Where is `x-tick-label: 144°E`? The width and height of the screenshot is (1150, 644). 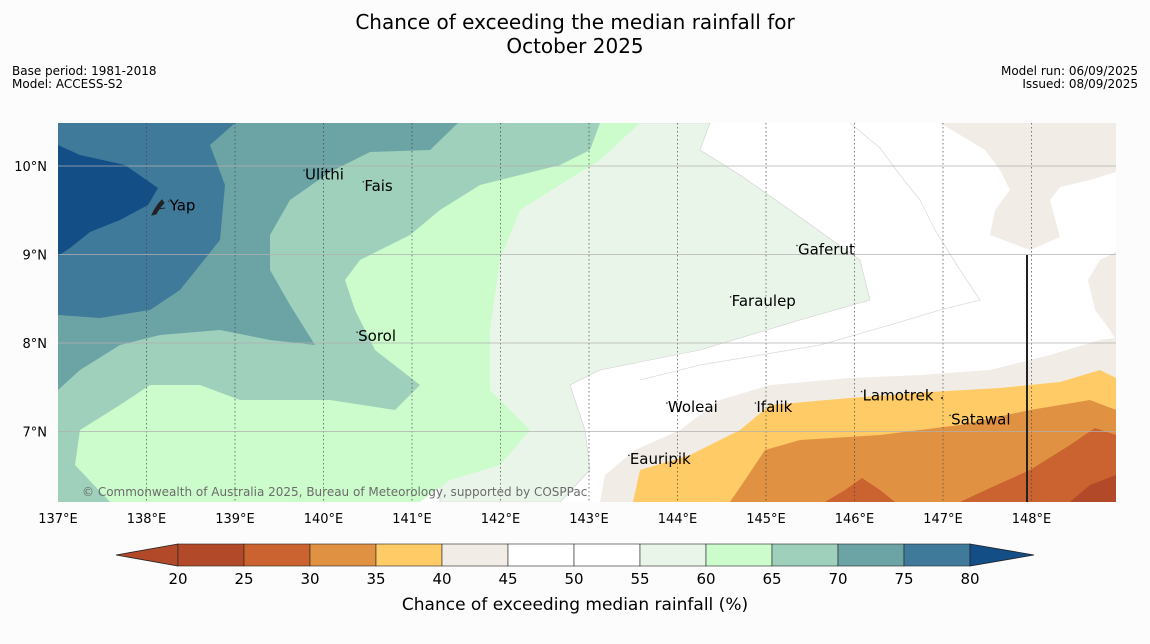
x-tick-label: 144°E is located at coordinates (678, 519).